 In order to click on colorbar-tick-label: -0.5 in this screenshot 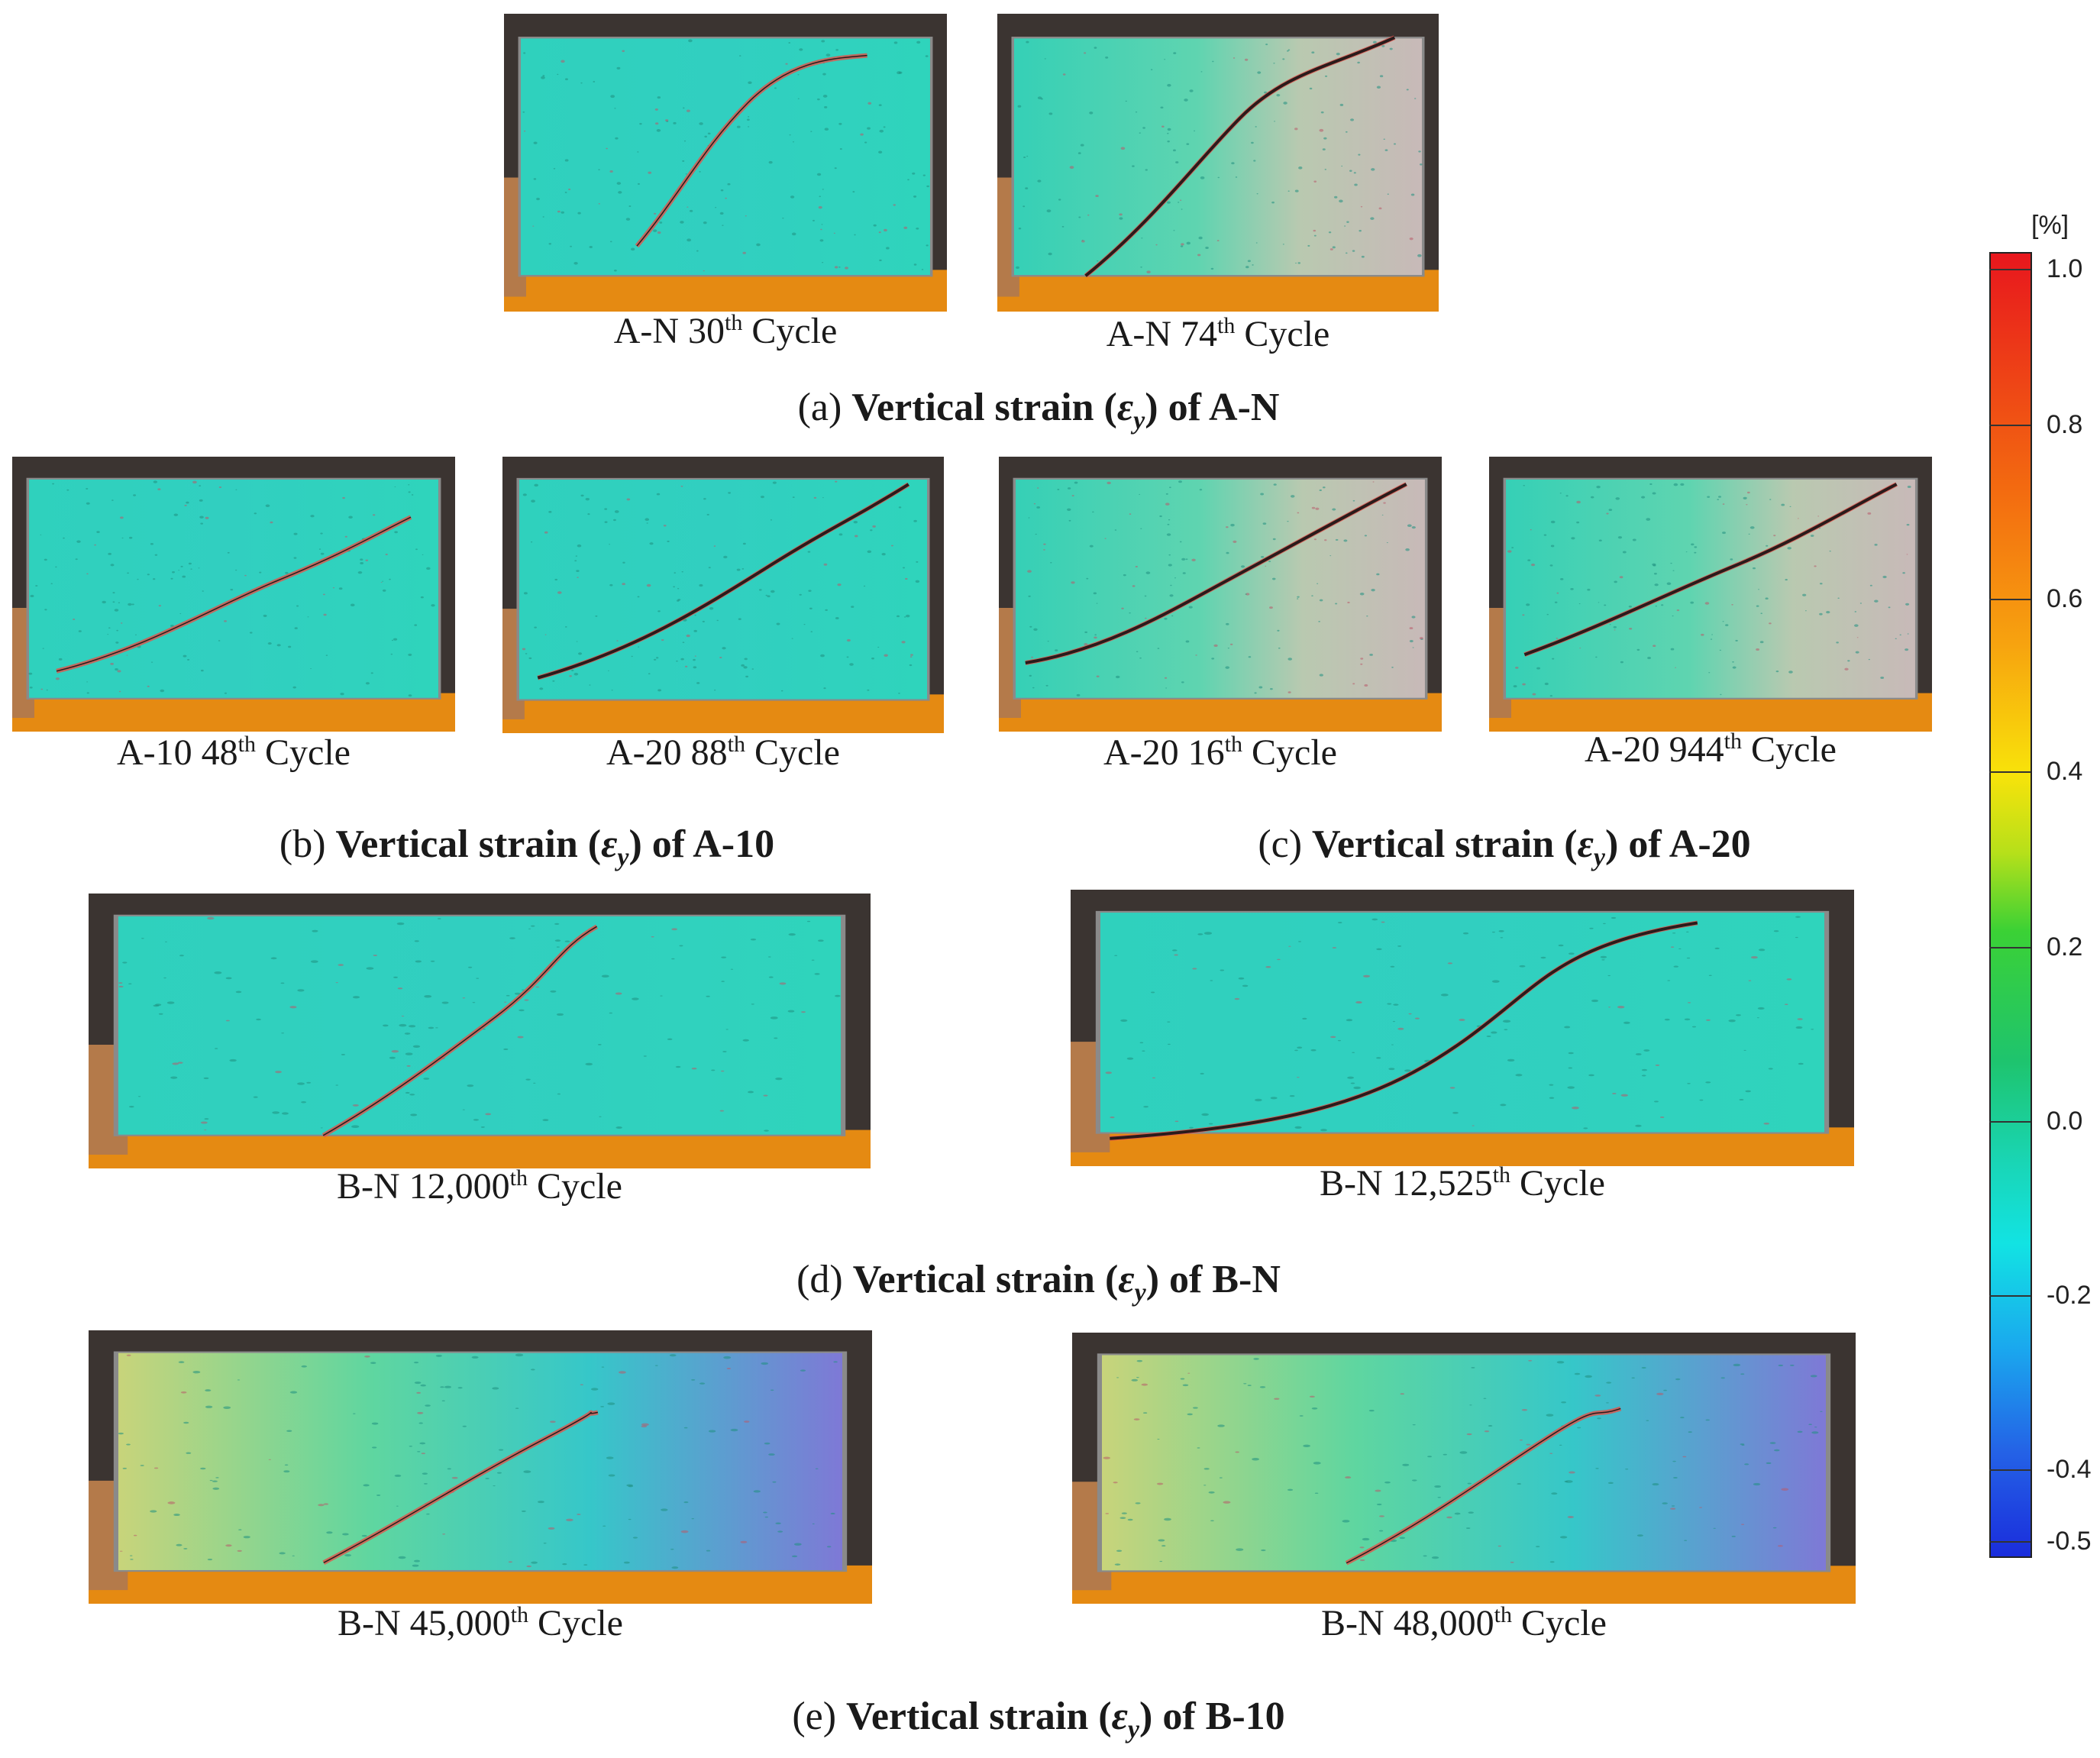, I will do `click(2069, 1541)`.